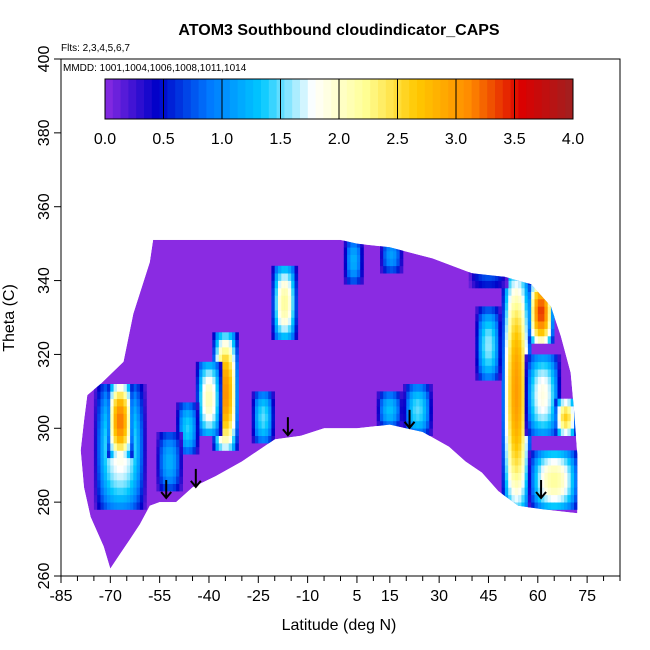 Image resolution: width=650 pixels, height=650 pixels. I want to click on x-tick-label: -40, so click(208, 596).